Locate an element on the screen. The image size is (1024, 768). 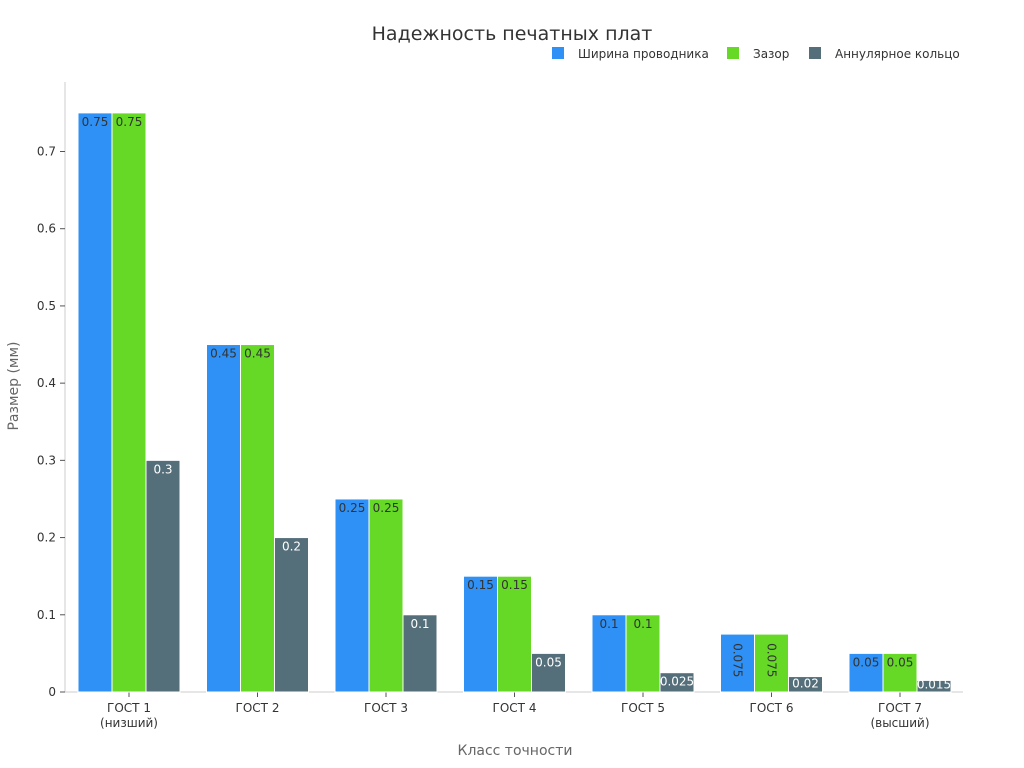
y-tick-label: 0.3 is located at coordinates (46, 460).